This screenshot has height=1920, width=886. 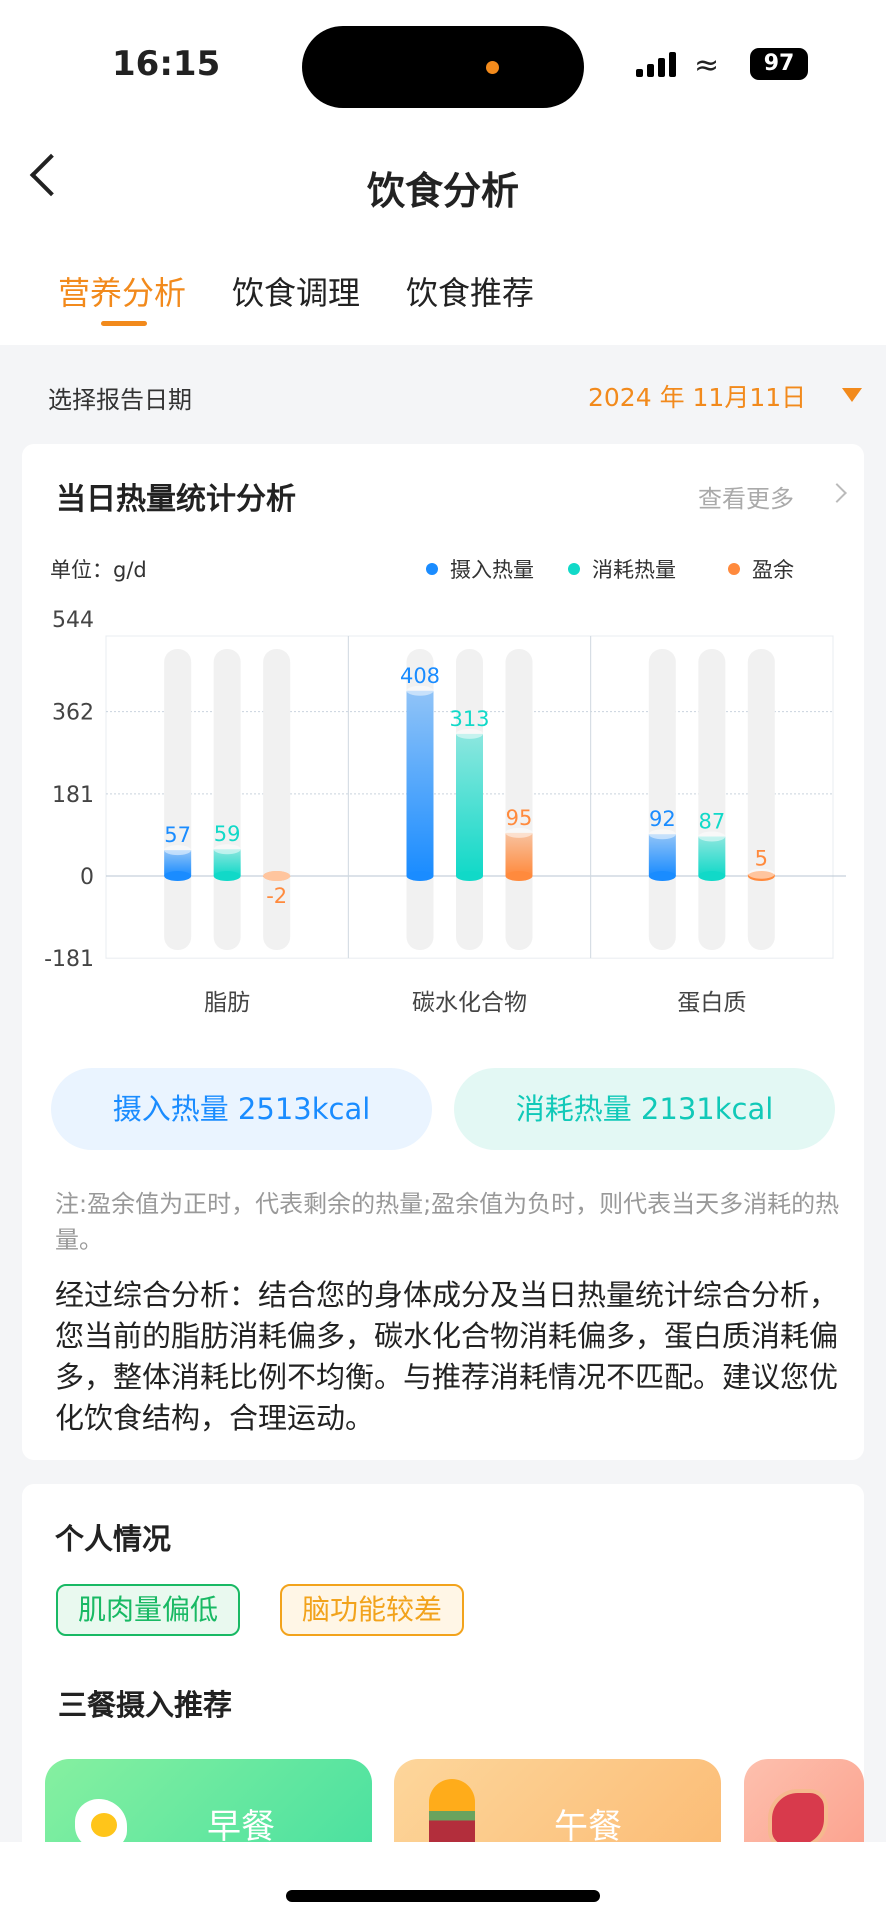 What do you see at coordinates (711, 821) in the screenshot?
I see `data-label: 87` at bounding box center [711, 821].